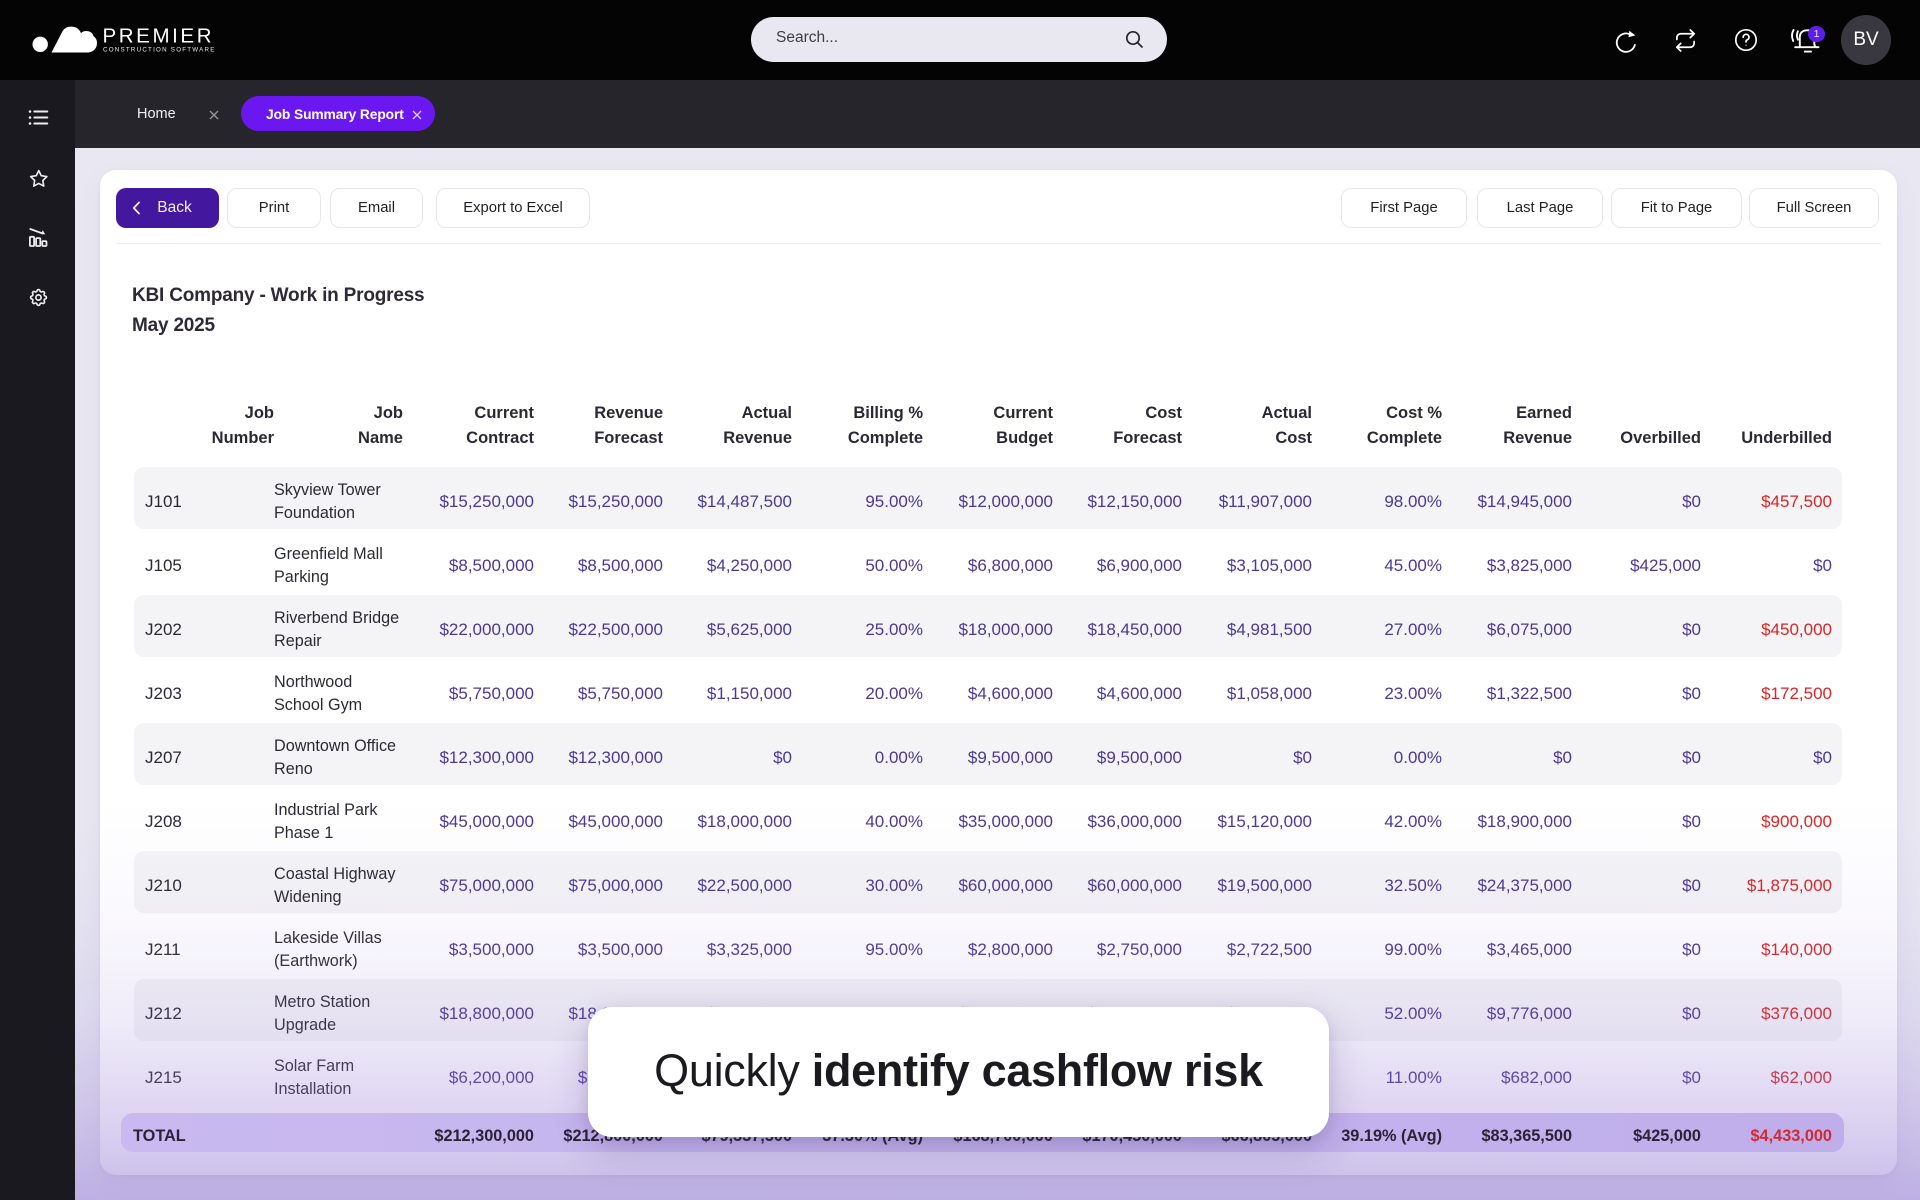 The height and width of the screenshot is (1200, 1920). Describe the element at coordinates (159, 49) in the screenshot. I see `svg-text: CONSTRUCTION SOFTWARE` at that location.